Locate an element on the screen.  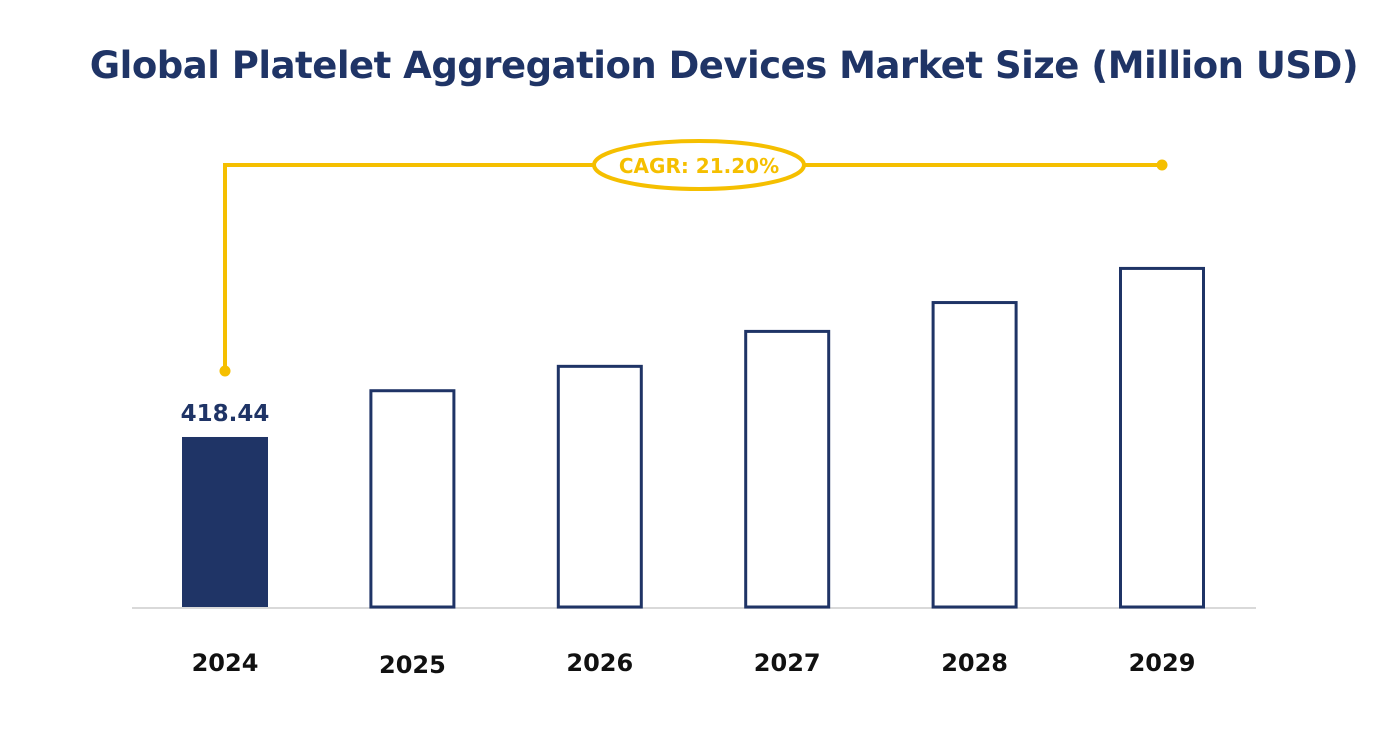
bar-2026 is located at coordinates (599, 486).